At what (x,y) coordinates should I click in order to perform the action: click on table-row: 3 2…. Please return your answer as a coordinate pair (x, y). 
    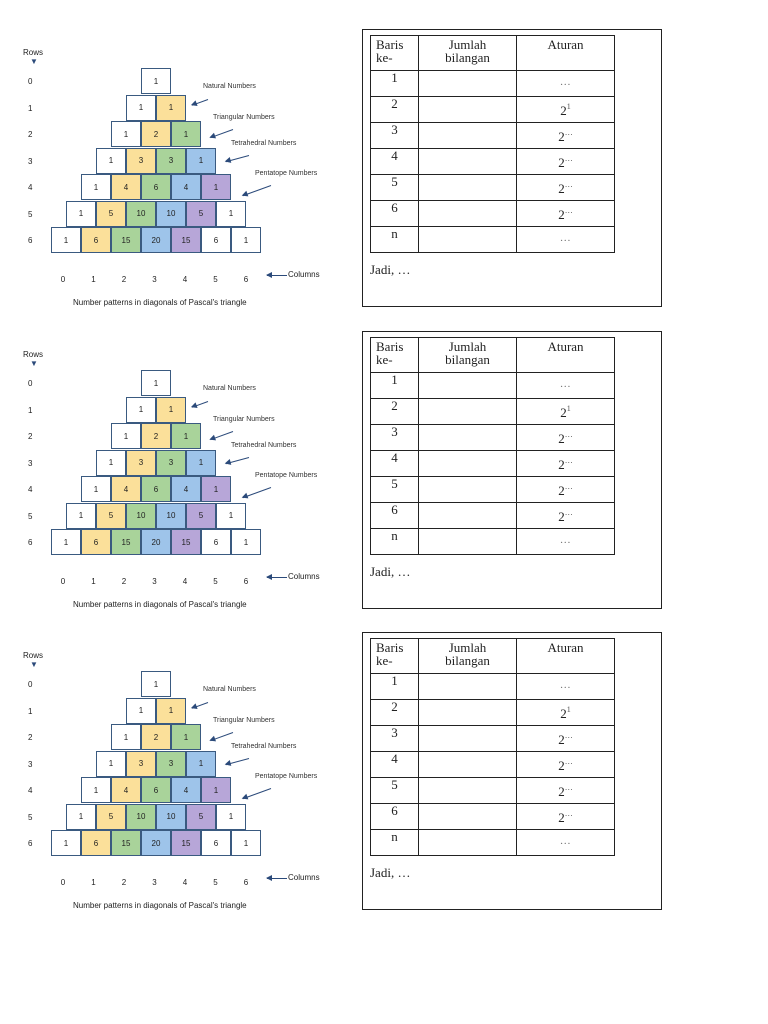
    Looking at the image, I should click on (492, 135).